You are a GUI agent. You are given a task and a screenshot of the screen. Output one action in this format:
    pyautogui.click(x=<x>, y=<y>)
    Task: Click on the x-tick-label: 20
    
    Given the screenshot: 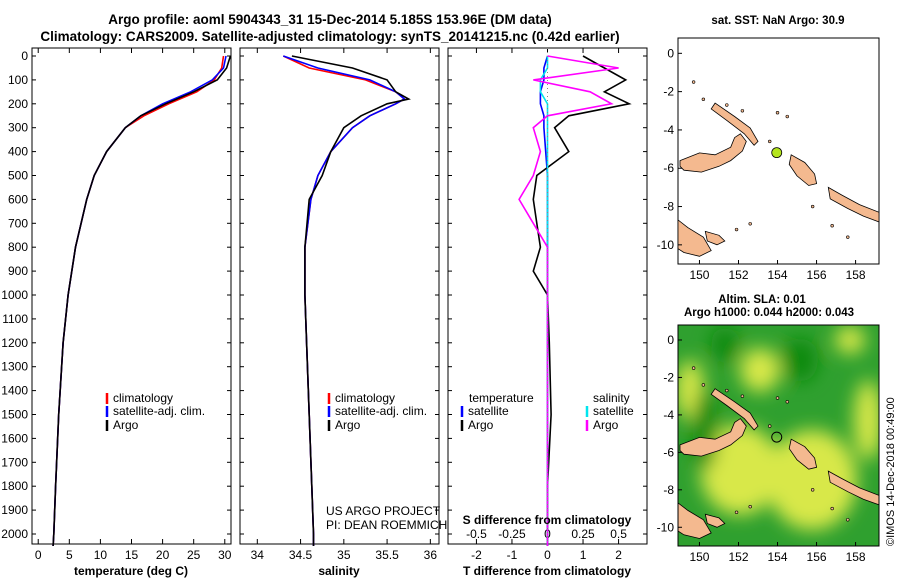 What is the action you would take?
    pyautogui.click(x=163, y=555)
    